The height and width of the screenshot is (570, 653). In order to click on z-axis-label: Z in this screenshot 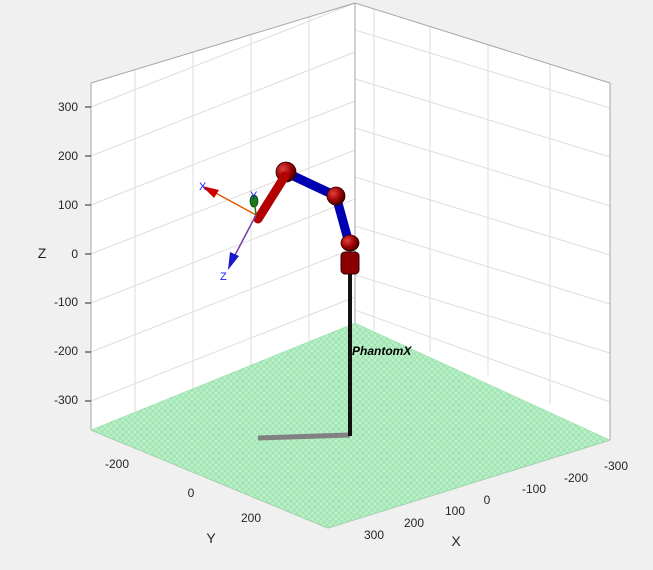, I will do `click(42, 253)`.